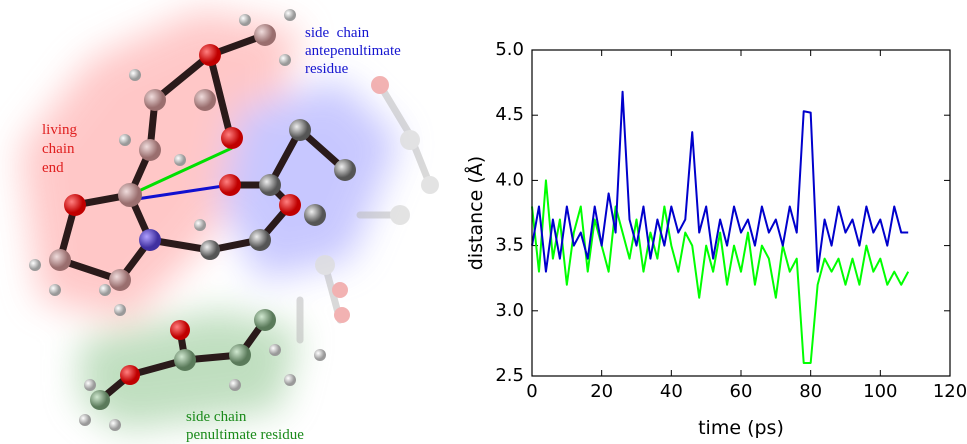 Image resolution: width=967 pixels, height=444 pixels. What do you see at coordinates (509, 114) in the screenshot?
I see `y-tick-label: 4.5` at bounding box center [509, 114].